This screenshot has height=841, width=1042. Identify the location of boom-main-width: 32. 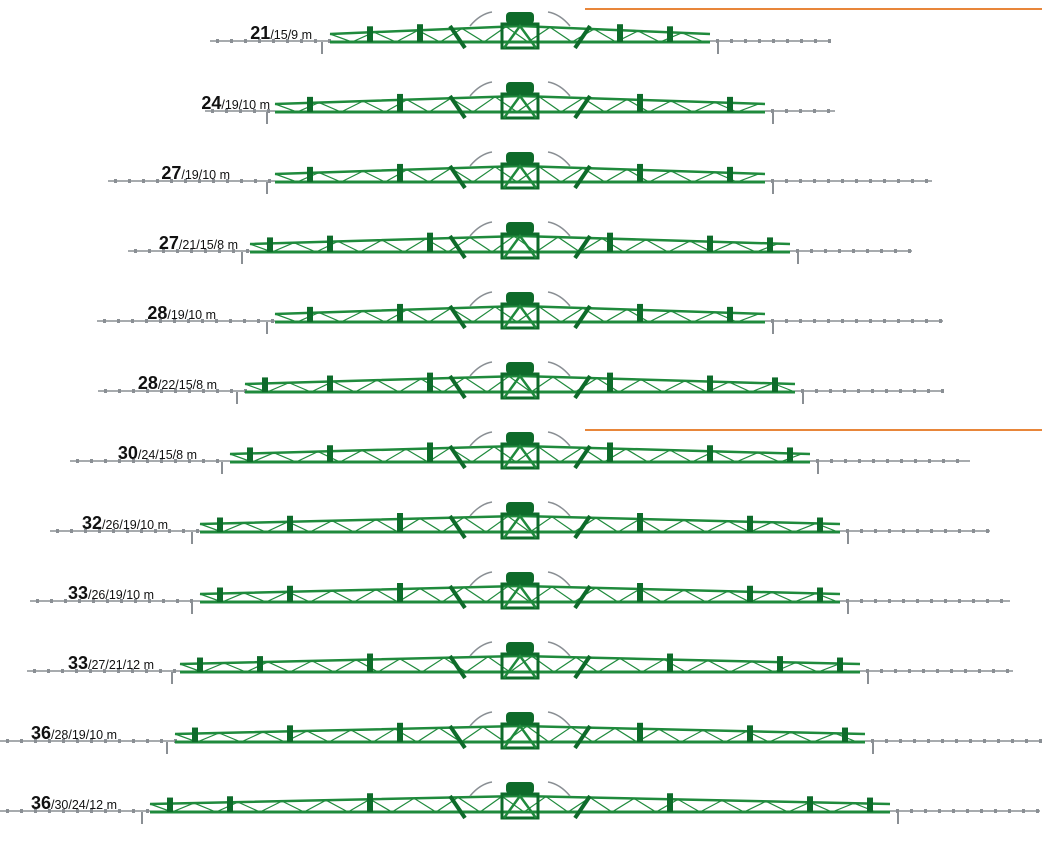
(91, 523).